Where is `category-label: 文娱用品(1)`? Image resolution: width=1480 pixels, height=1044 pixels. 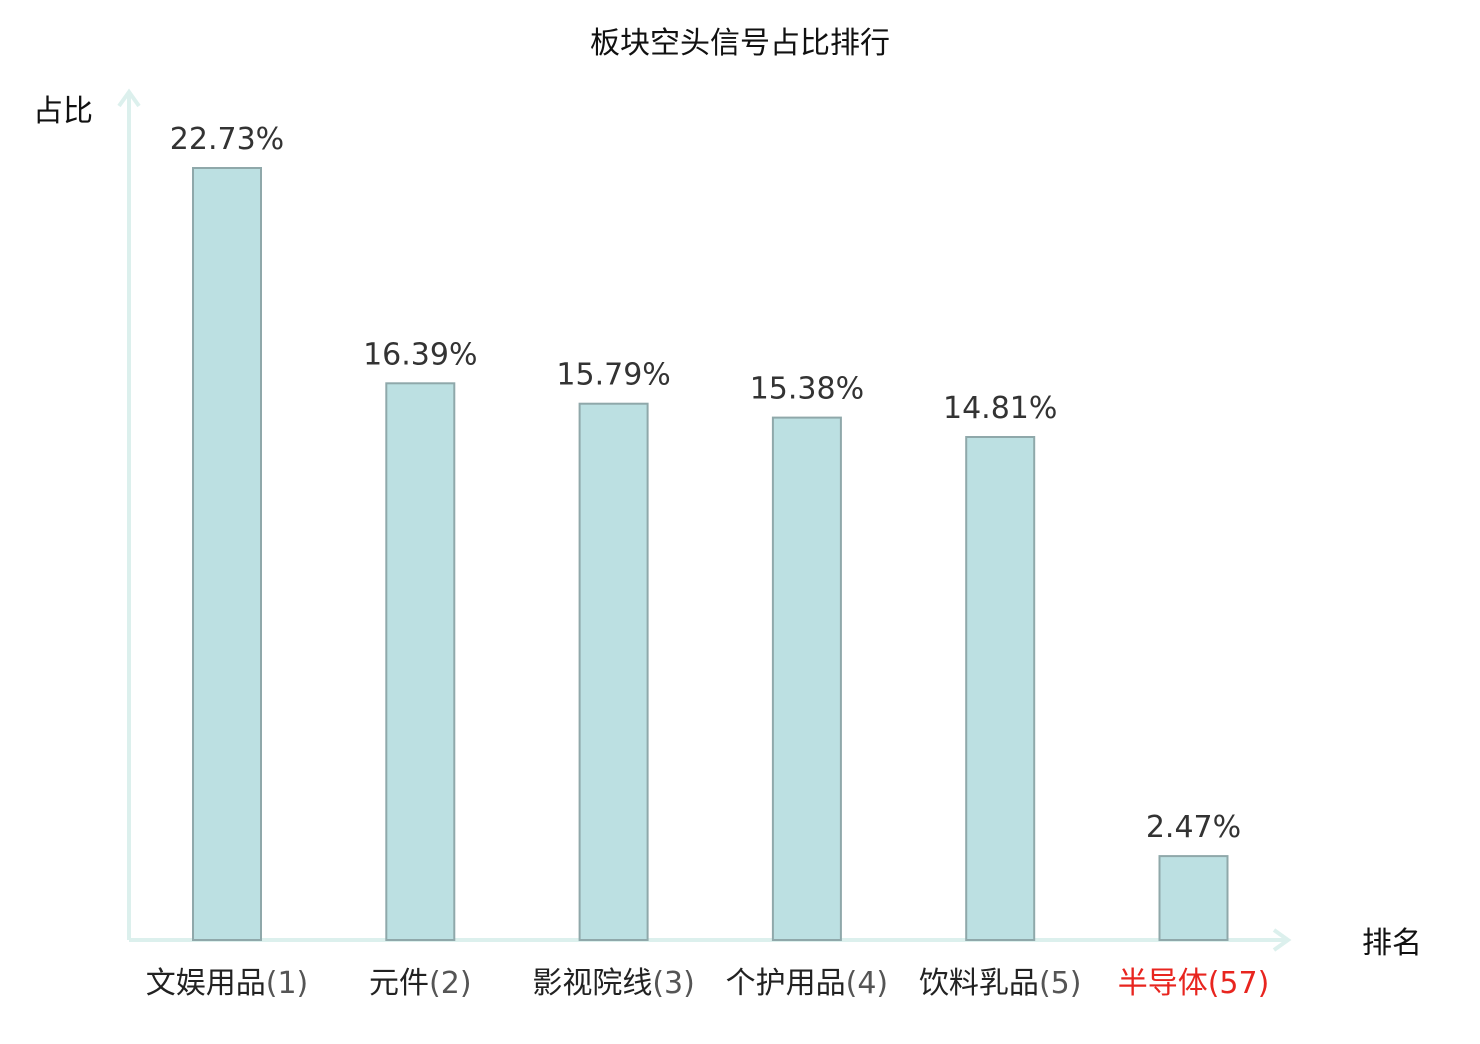
category-label: 文娱用品(1) is located at coordinates (227, 983).